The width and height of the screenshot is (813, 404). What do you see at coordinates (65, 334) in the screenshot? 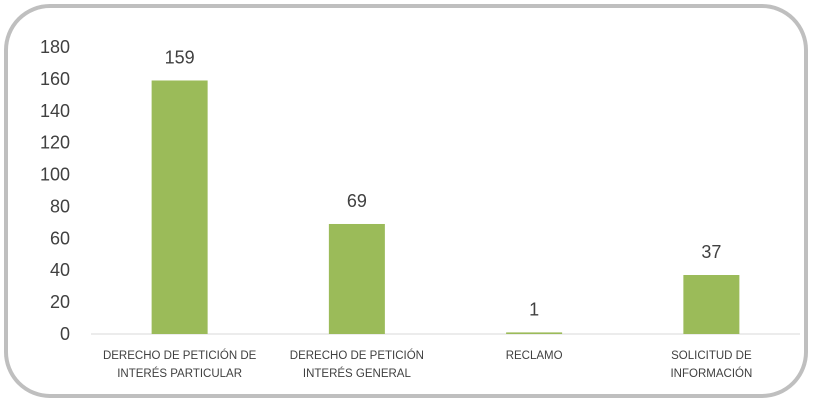
I see `y-tick-label: 0` at bounding box center [65, 334].